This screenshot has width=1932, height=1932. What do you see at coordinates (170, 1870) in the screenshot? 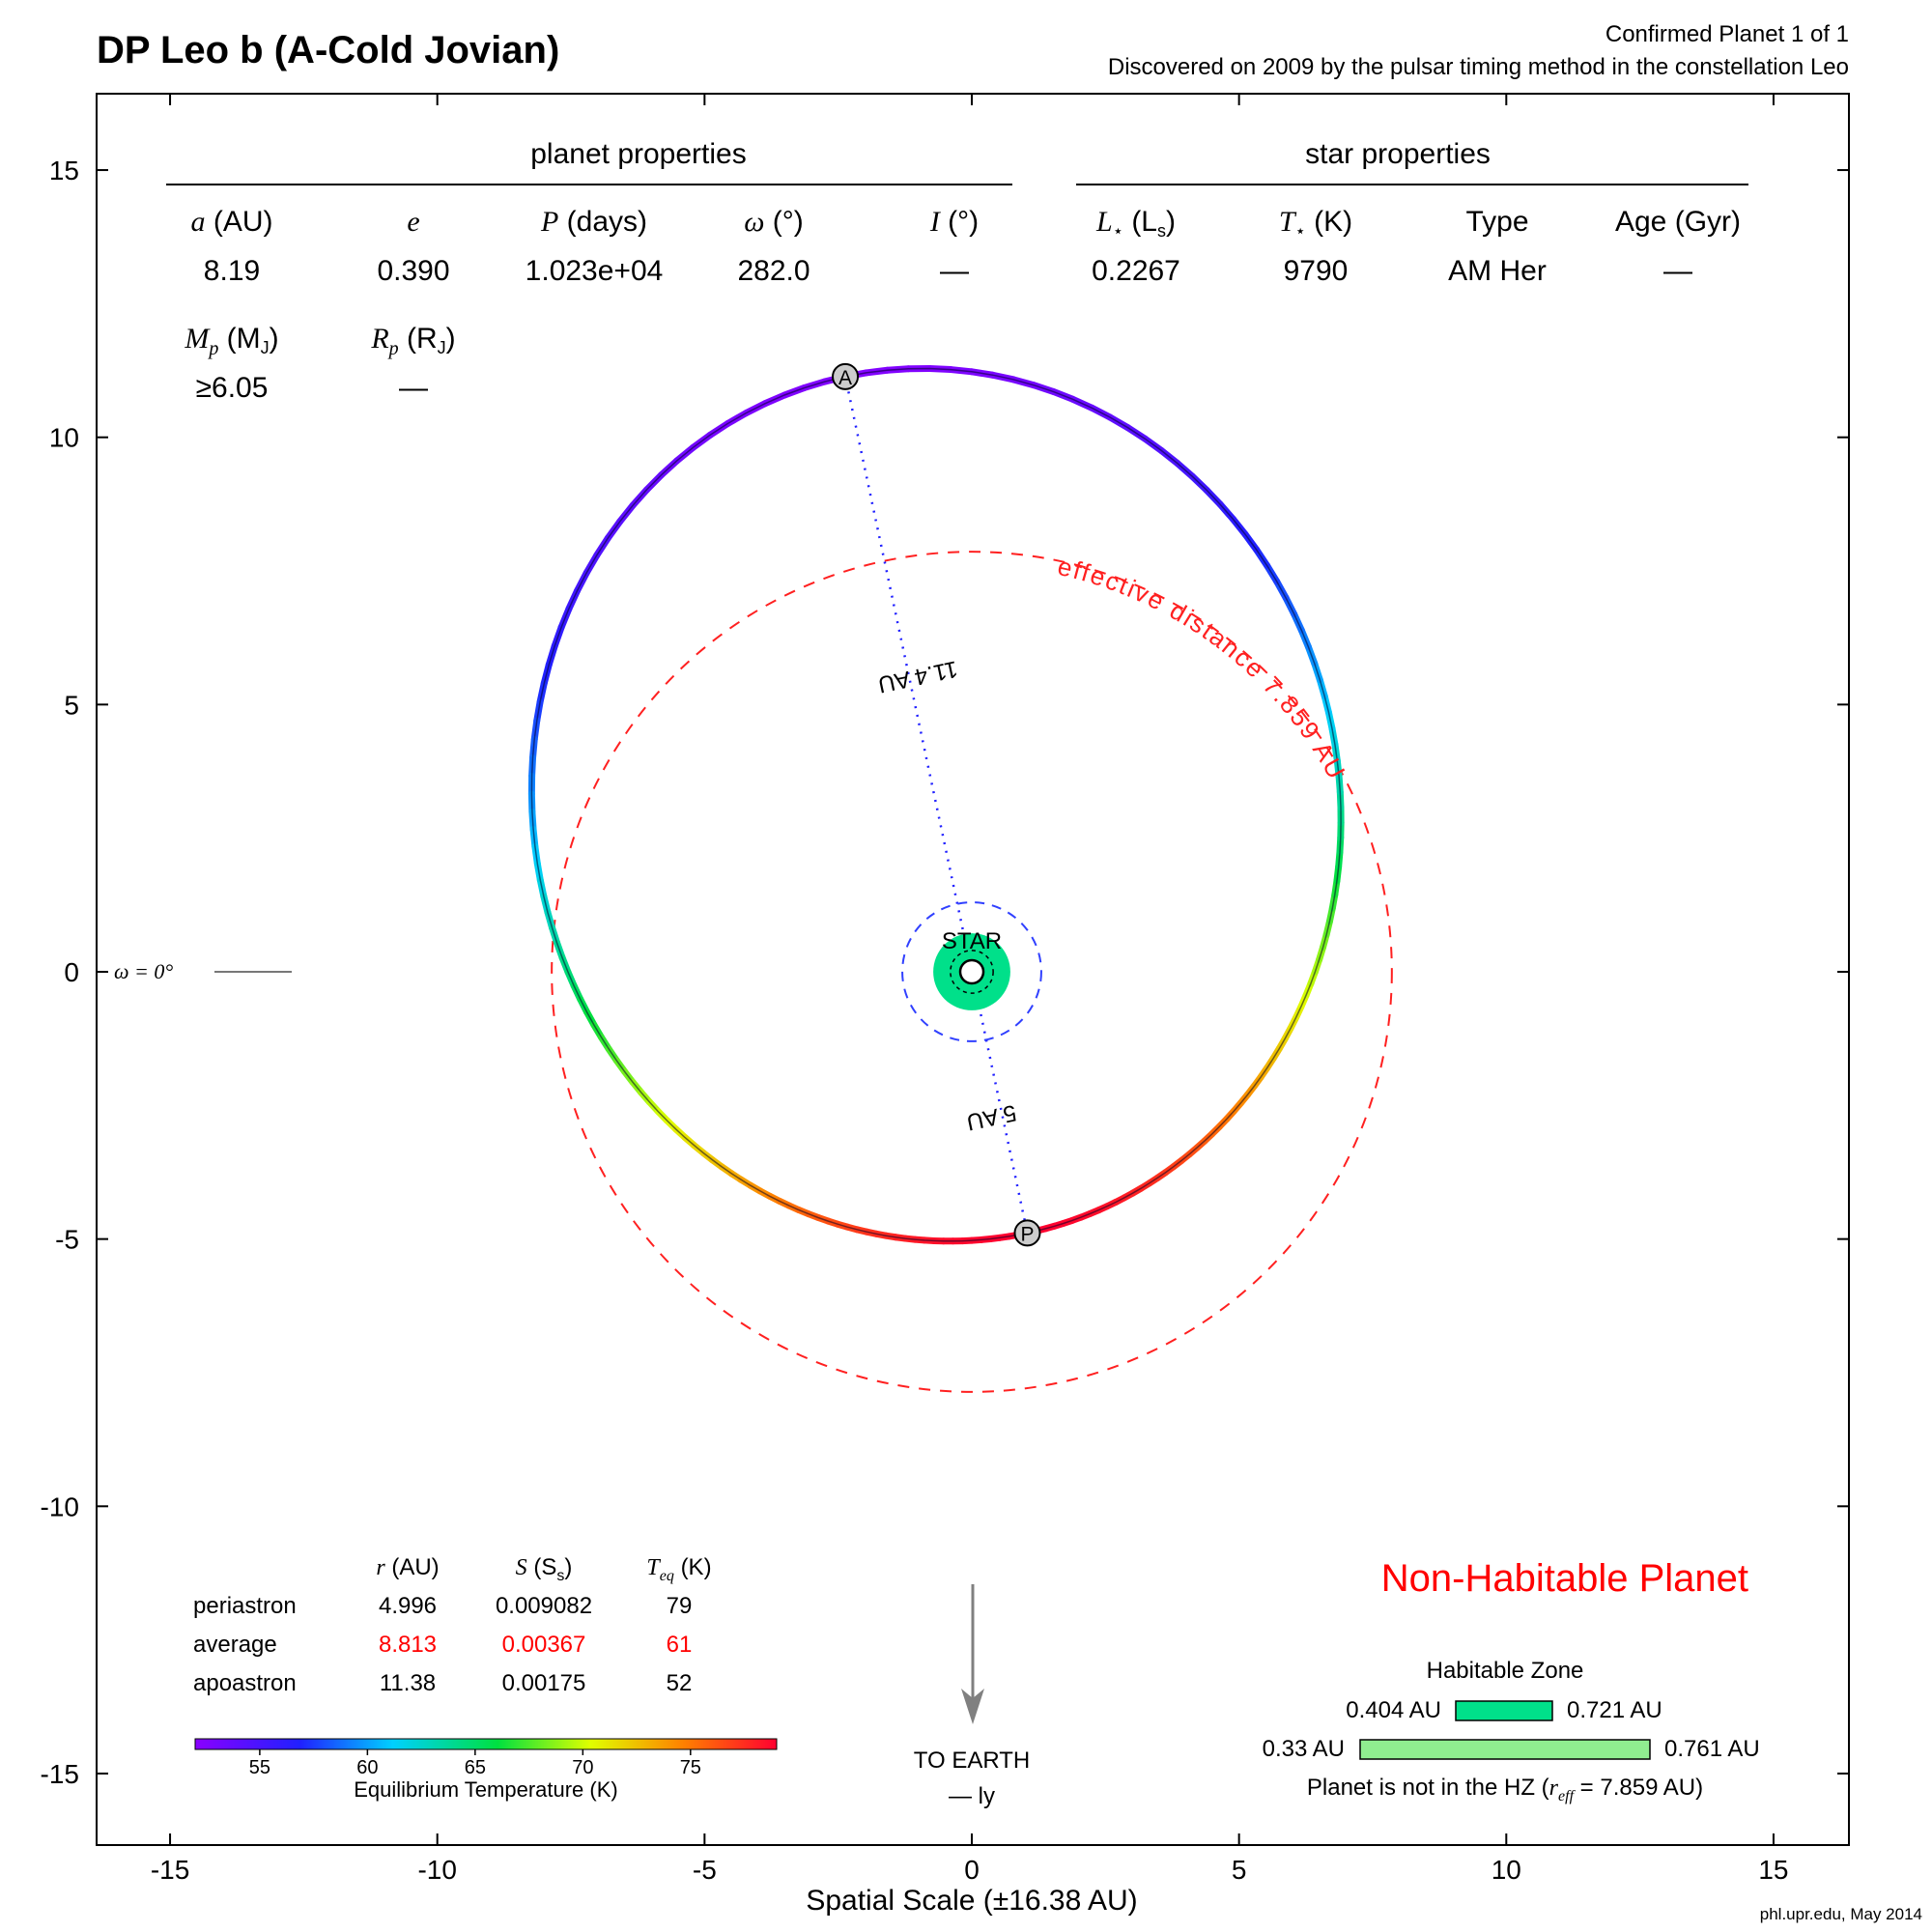
I see `x-tick-label: -15` at bounding box center [170, 1870].